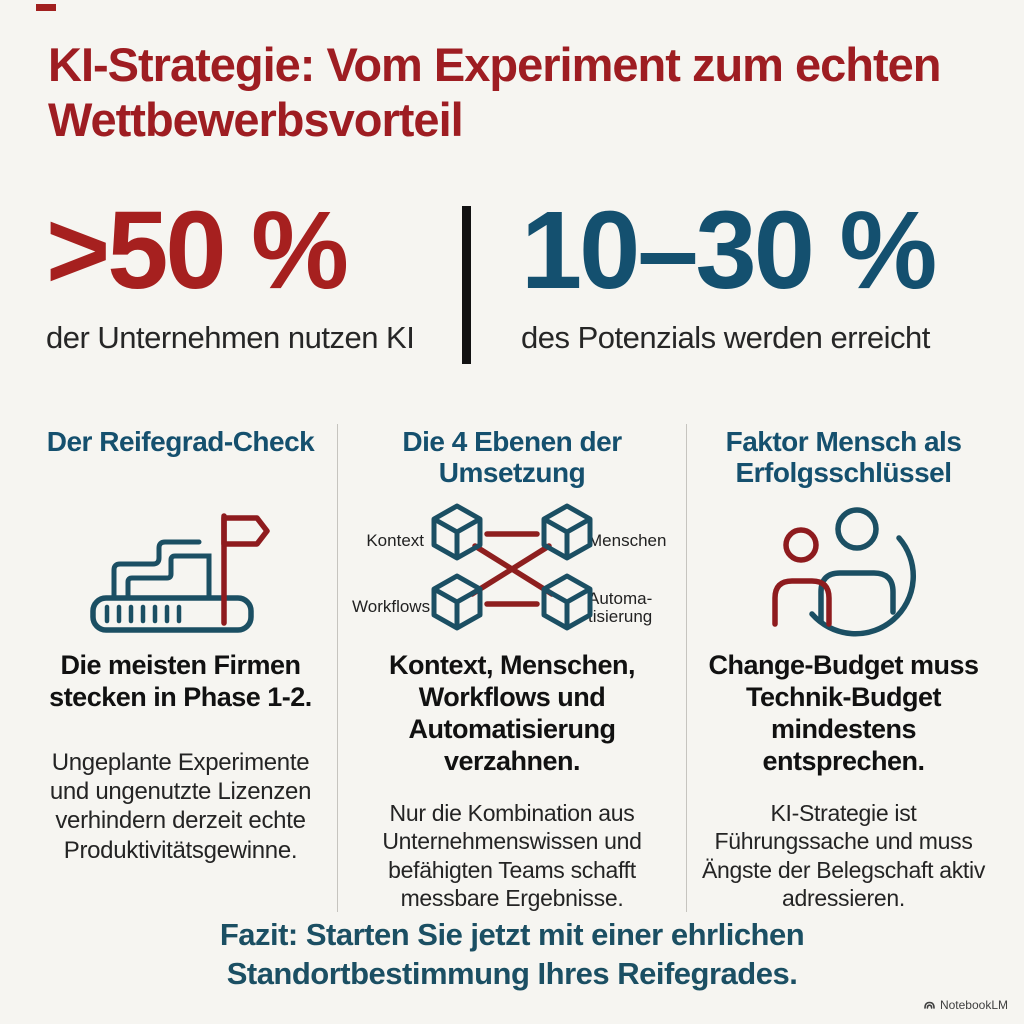  I want to click on notebooklm-logo-icon, so click(929, 1005).